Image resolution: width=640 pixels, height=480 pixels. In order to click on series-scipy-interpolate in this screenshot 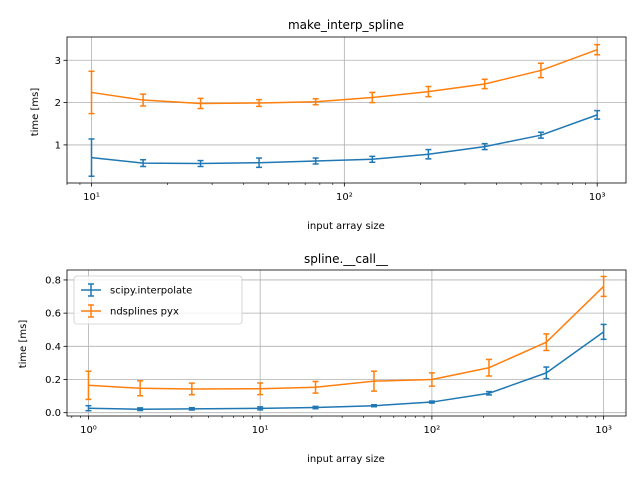, I will do `click(344, 143)`.